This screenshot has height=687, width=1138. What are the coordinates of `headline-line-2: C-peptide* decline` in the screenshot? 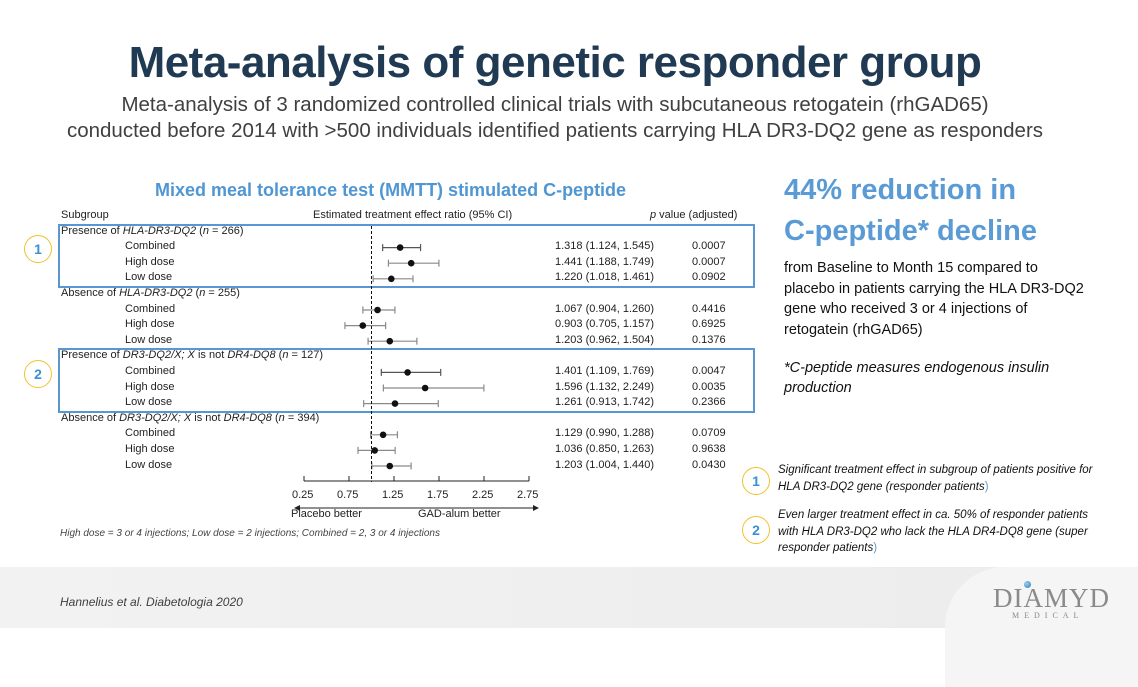 It's located at (910, 231).